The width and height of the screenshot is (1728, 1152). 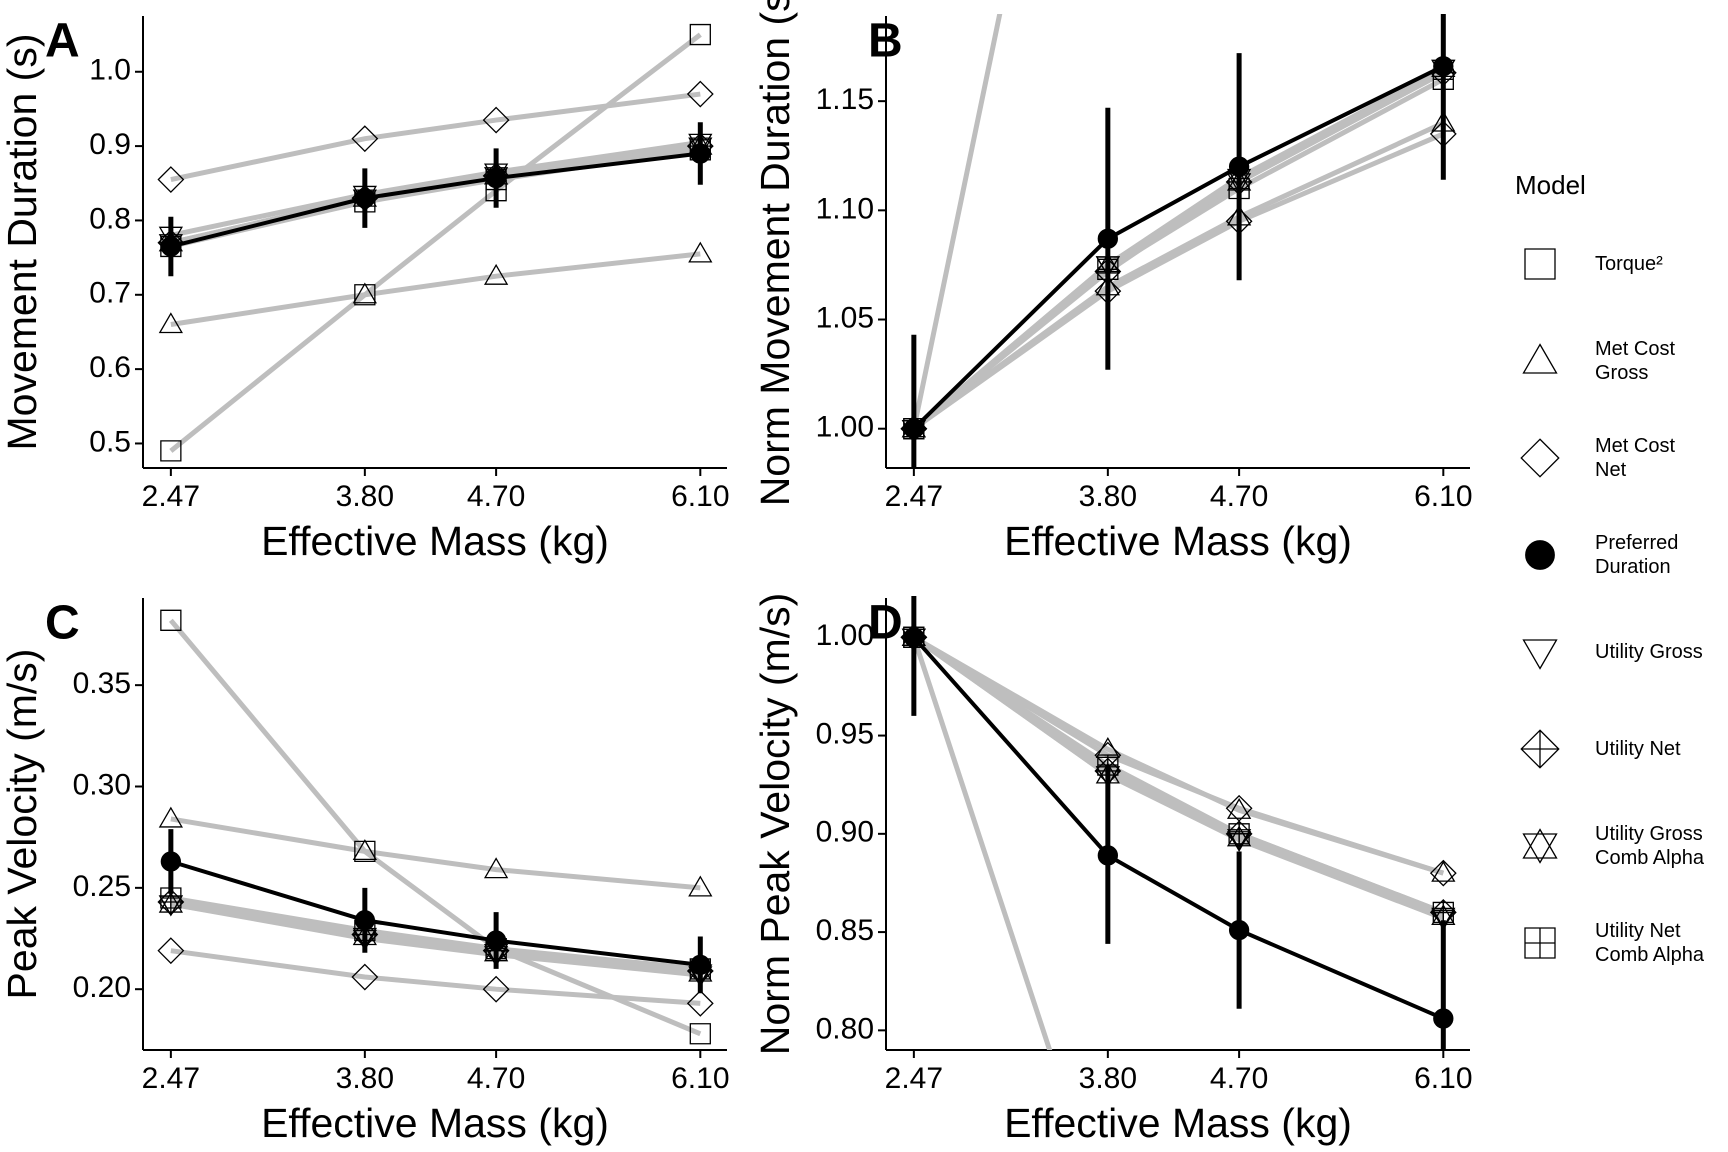 What do you see at coordinates (1620, 942) in the screenshot?
I see `legend-item: Utility Net Comb Alpha` at bounding box center [1620, 942].